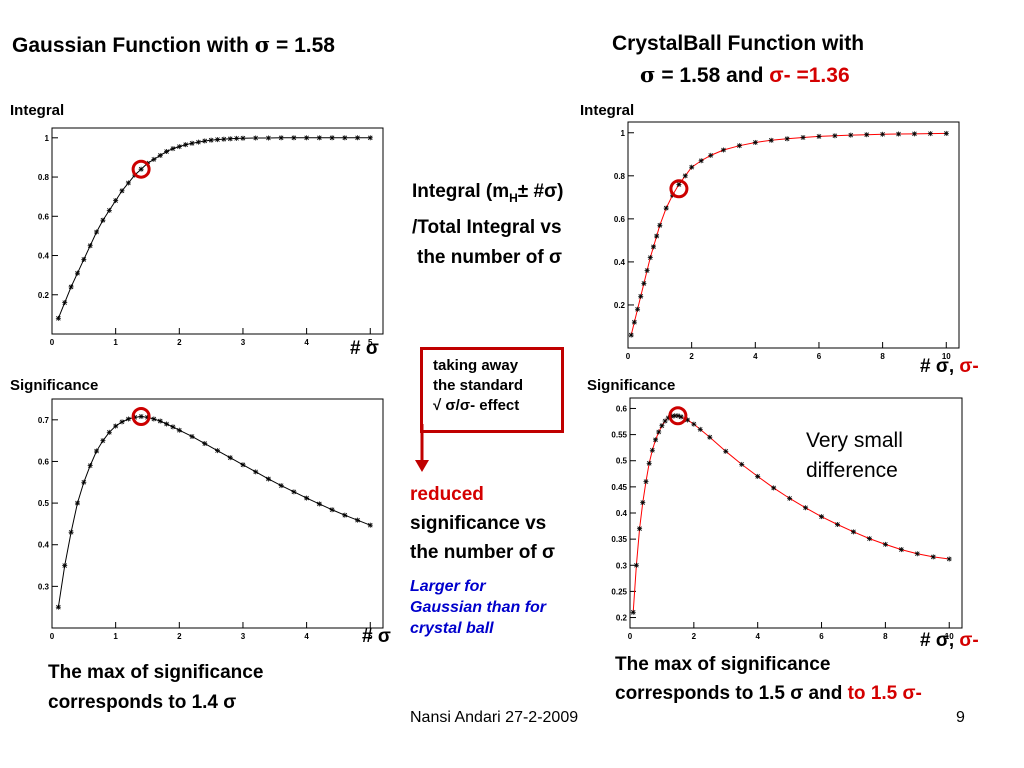  I want to click on y-tick-label: 0.35, so click(619, 539).